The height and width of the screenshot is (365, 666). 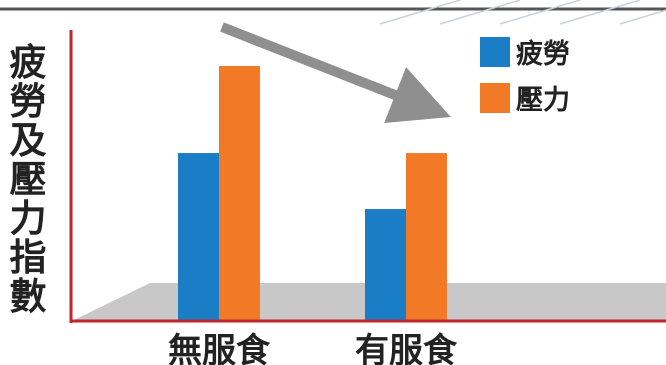 I want to click on legend-label-2: 壓力, so click(x=543, y=100).